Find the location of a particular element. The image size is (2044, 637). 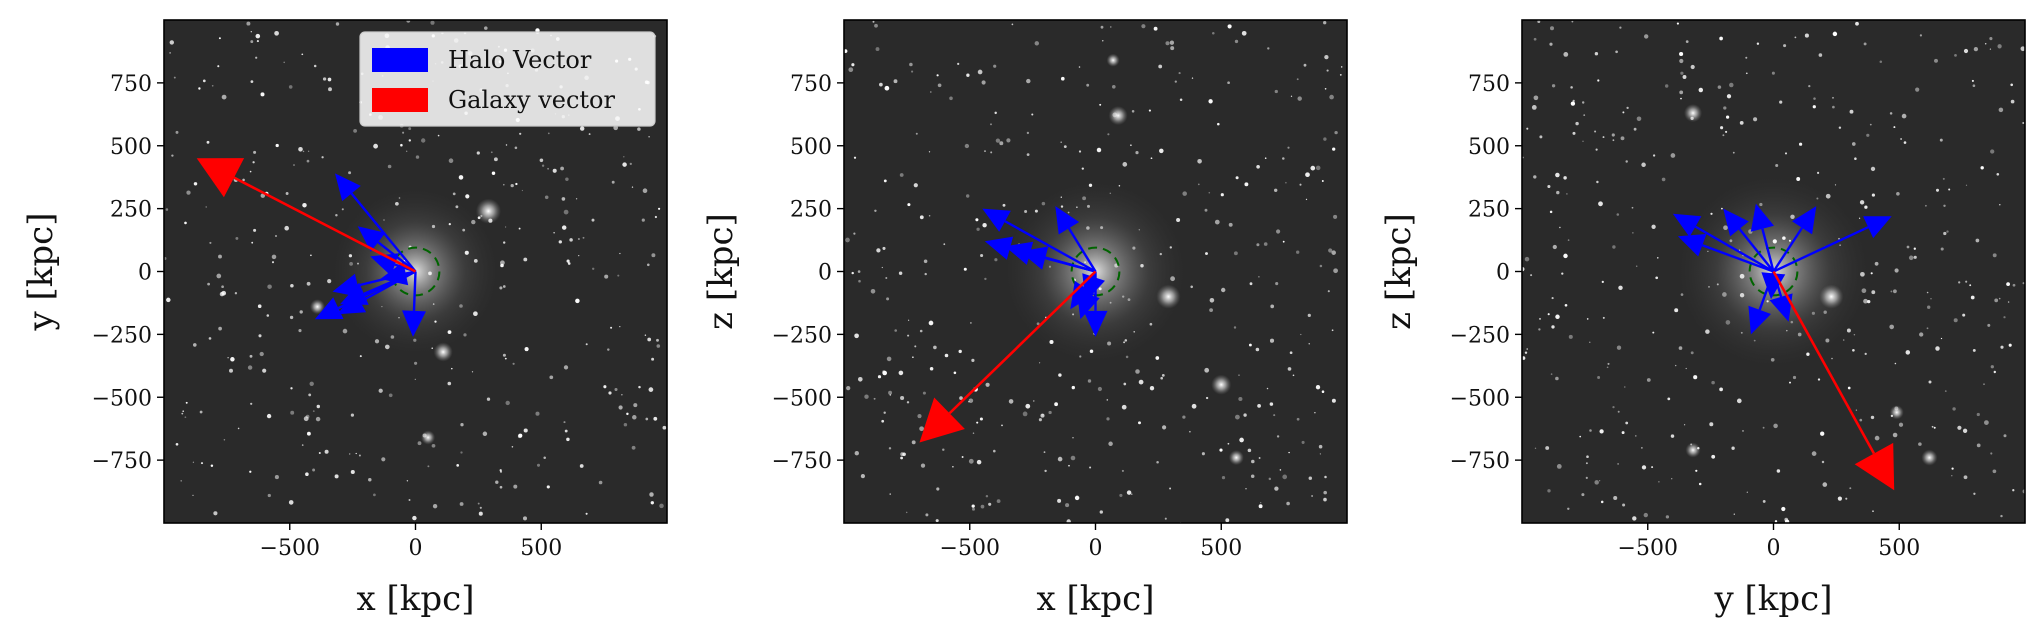

bright-halo is located at coordinates (1693, 450).